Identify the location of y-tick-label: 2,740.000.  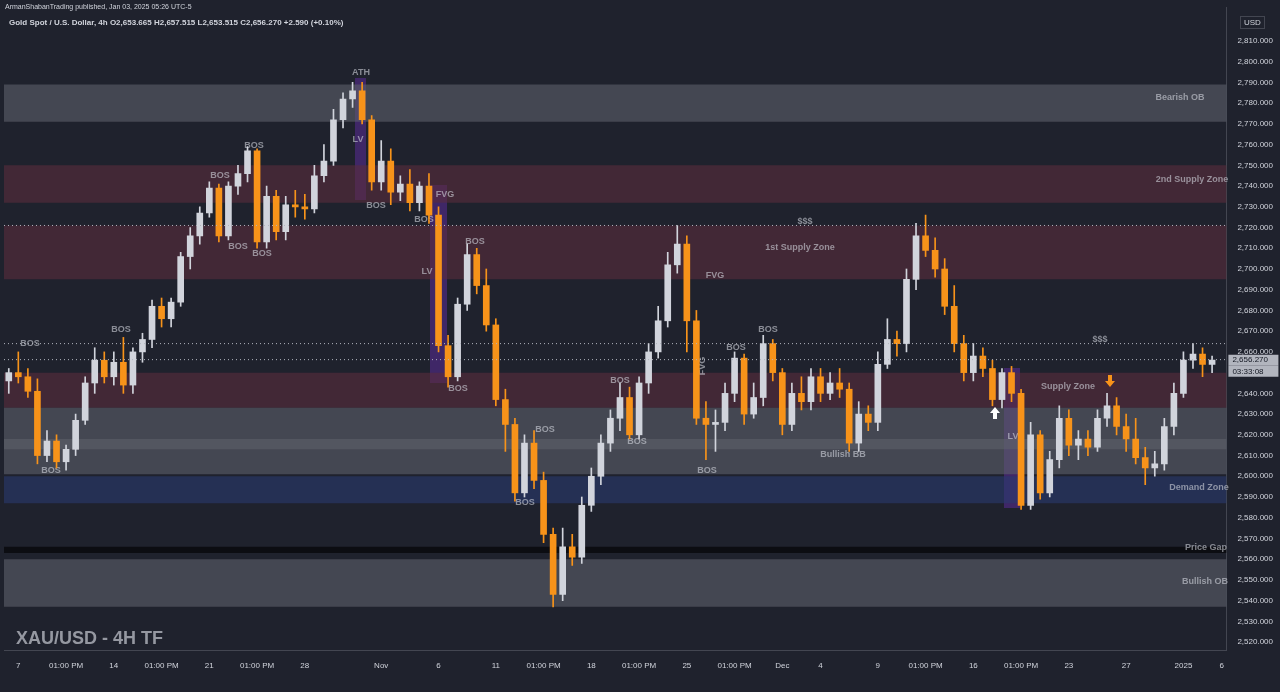
(1255, 186).